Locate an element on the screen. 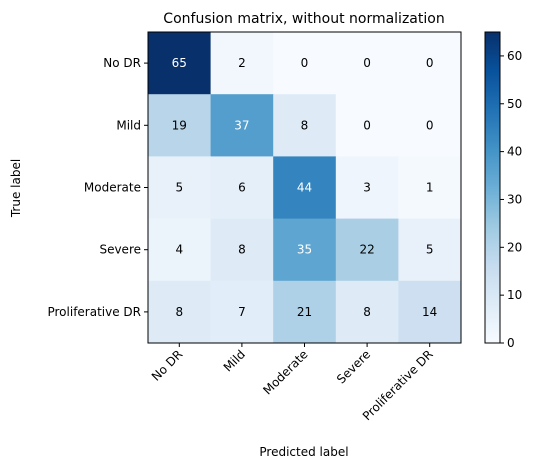  colorbar-tick-label: 60 is located at coordinates (514, 56).